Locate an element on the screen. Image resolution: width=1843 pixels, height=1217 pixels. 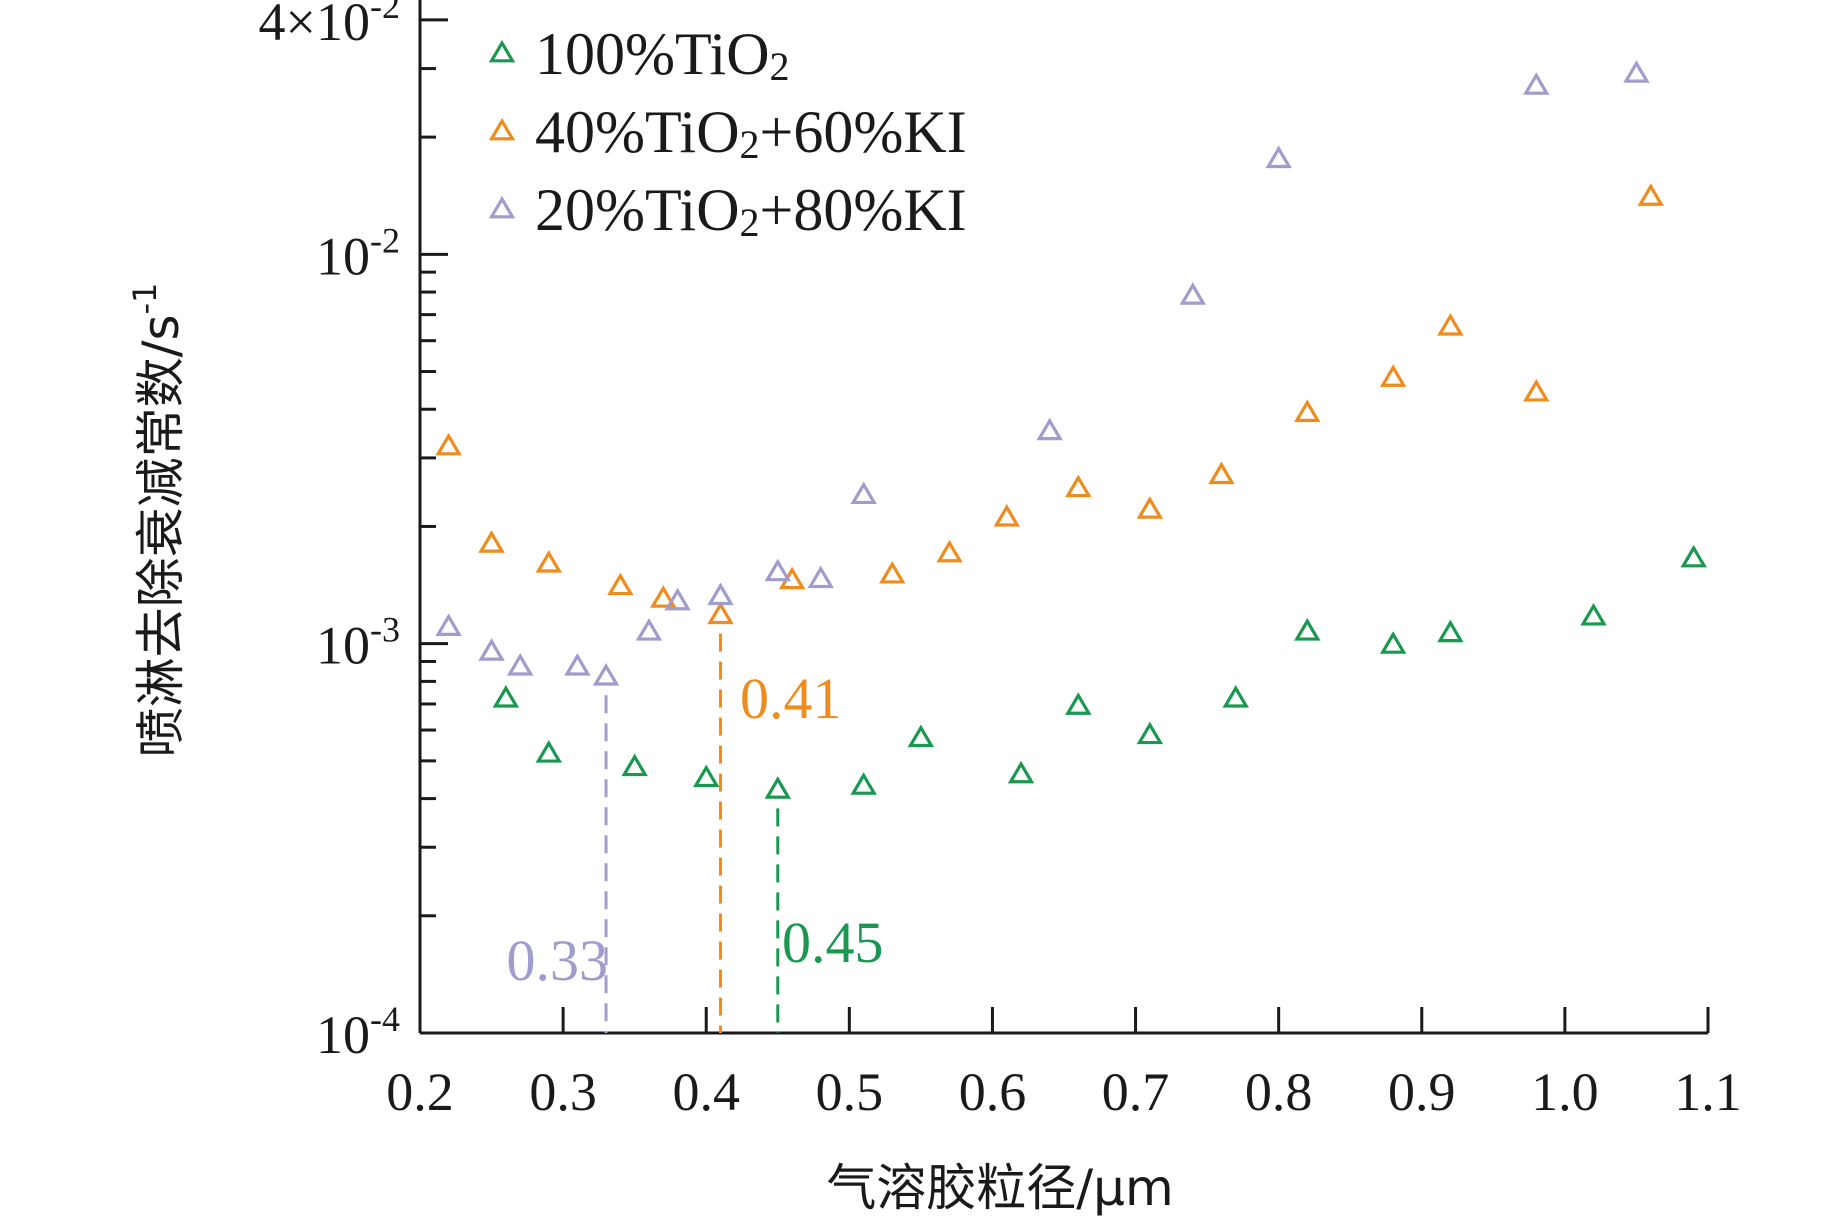
x-tick-label: 0.6 is located at coordinates (993, 1092).